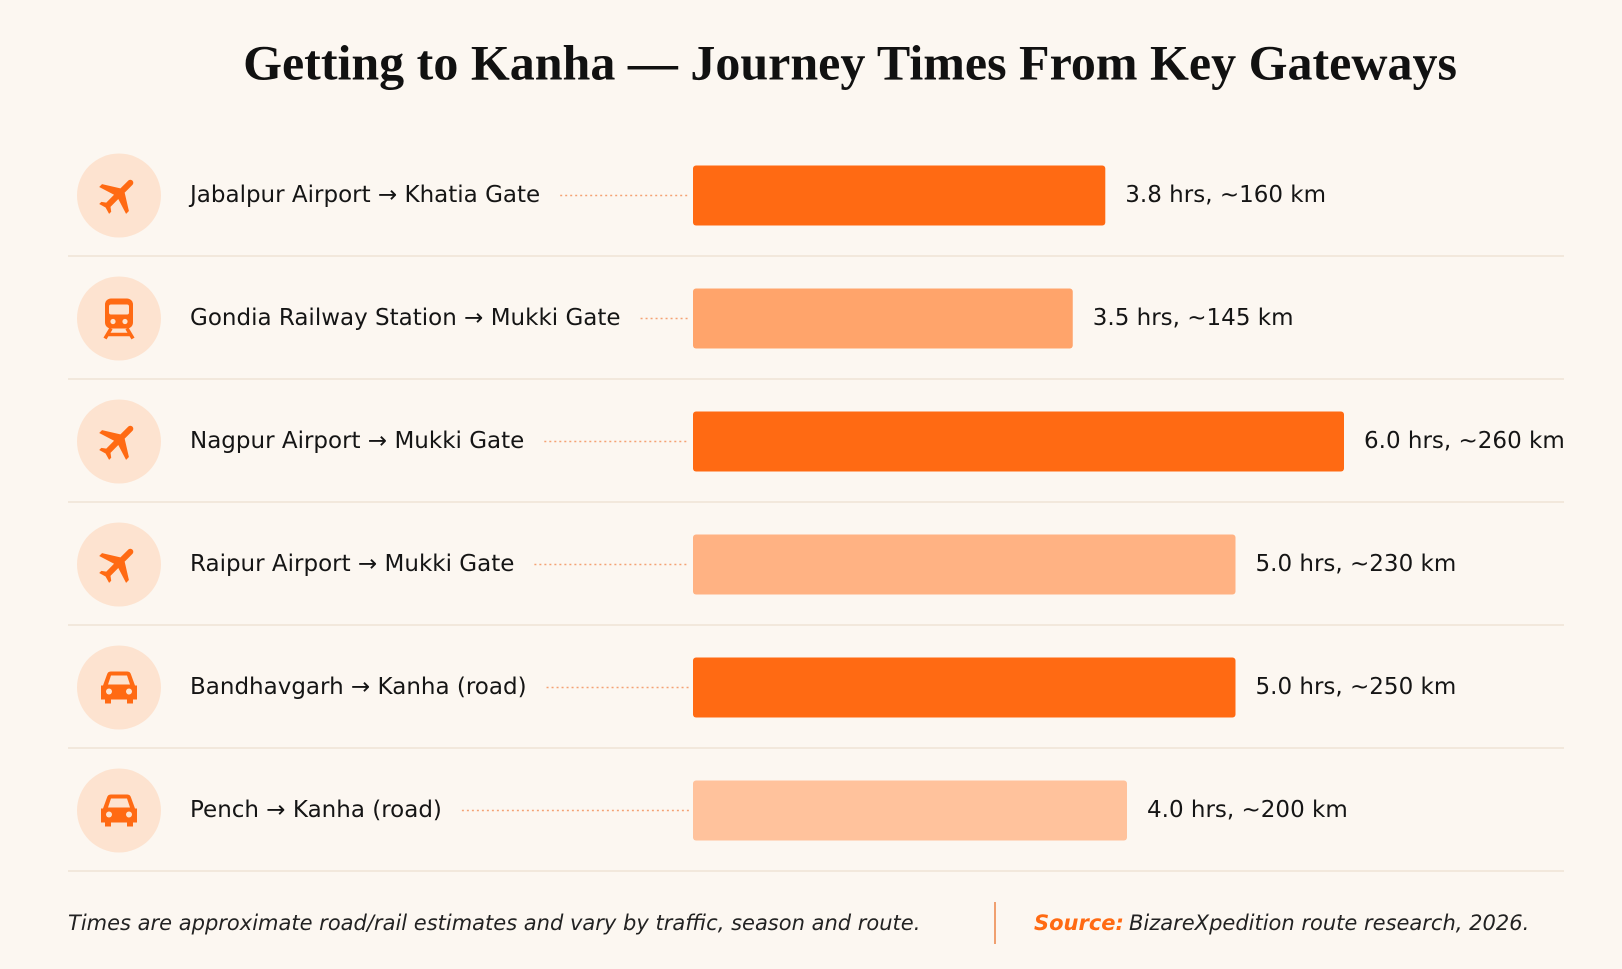 The image size is (1622, 969). Describe the element at coordinates (1356, 687) in the screenshot. I see `value-label: 5.0 hrs, ~250 km` at that location.